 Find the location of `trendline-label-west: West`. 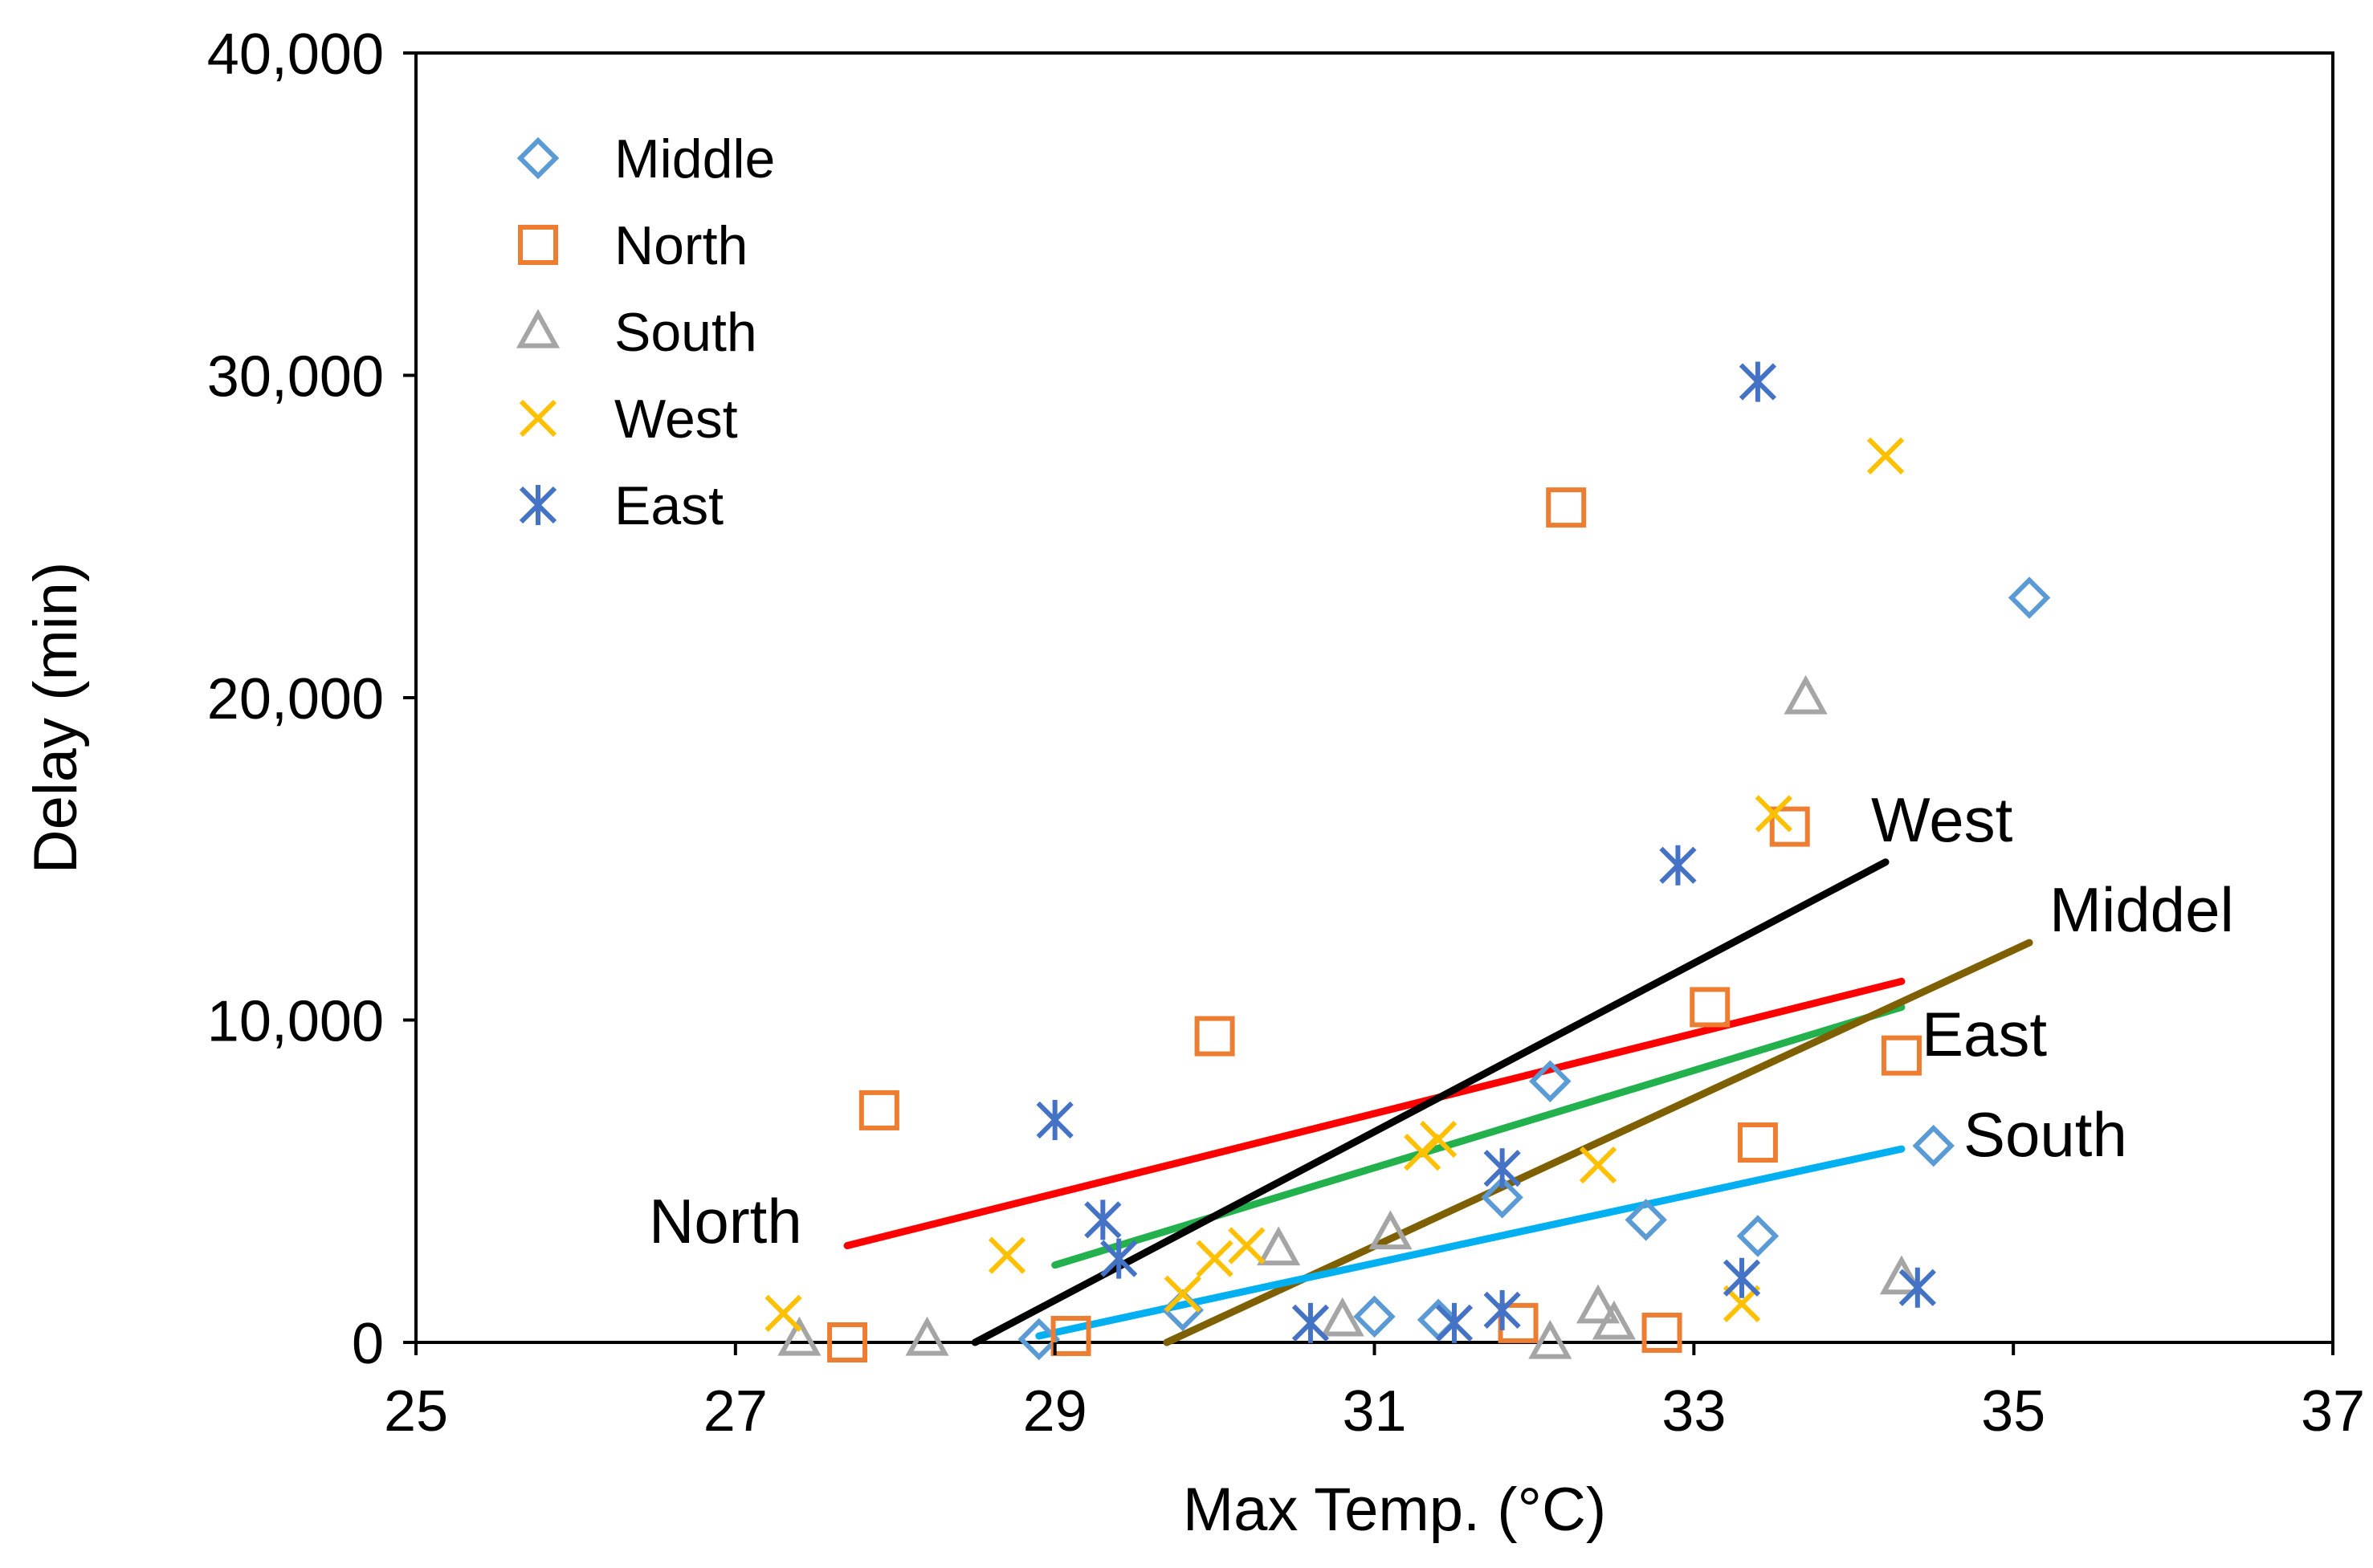

trendline-label-west: West is located at coordinates (1942, 819).